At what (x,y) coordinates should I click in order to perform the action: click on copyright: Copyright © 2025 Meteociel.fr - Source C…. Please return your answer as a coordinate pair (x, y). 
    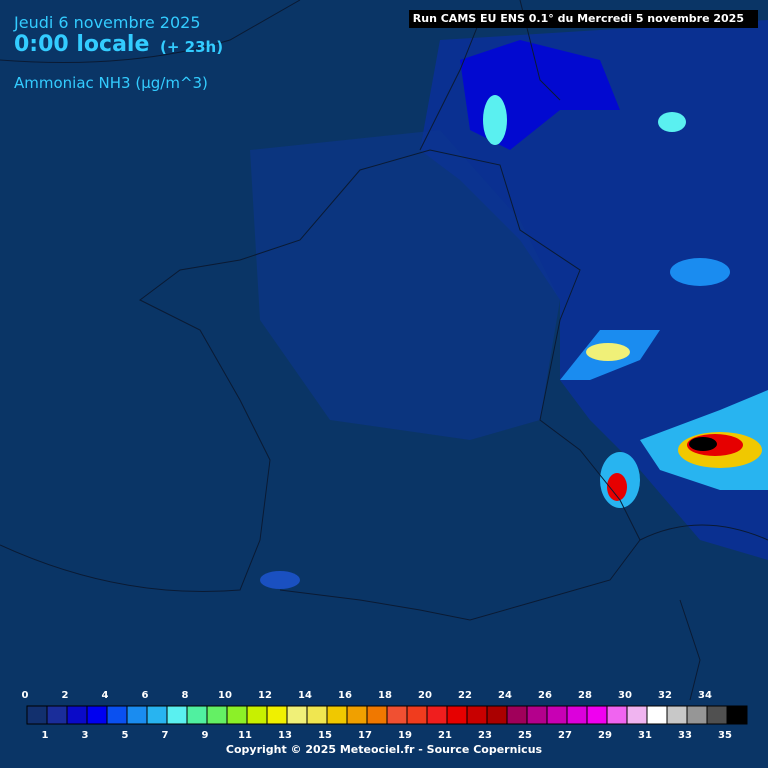
    Looking at the image, I should click on (384, 749).